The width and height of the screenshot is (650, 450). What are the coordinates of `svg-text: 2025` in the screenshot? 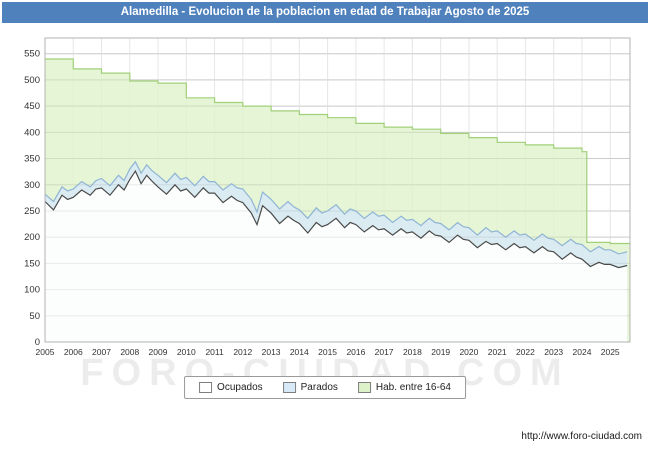 It's located at (610, 352).